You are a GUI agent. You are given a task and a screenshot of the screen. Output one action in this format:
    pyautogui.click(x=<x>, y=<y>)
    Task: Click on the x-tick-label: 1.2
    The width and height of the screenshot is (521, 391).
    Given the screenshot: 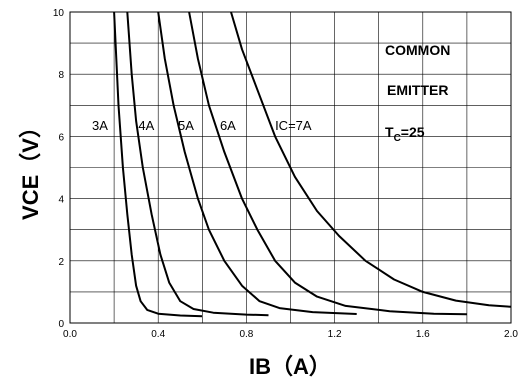 What is the action you would take?
    pyautogui.click(x=335, y=334)
    